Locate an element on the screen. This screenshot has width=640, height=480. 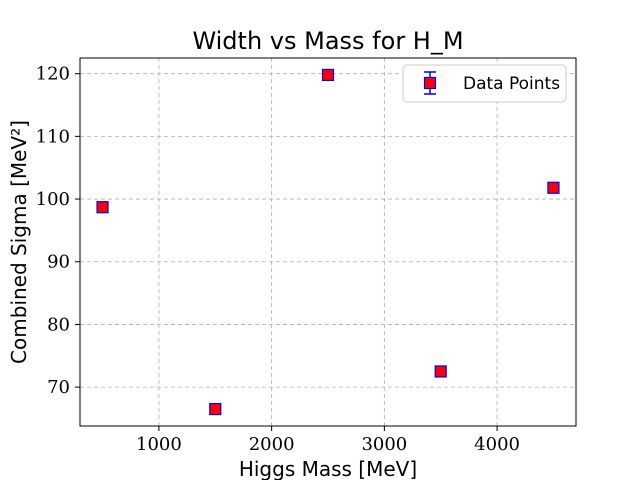
x-tick-label: 1000 is located at coordinates (159, 444).